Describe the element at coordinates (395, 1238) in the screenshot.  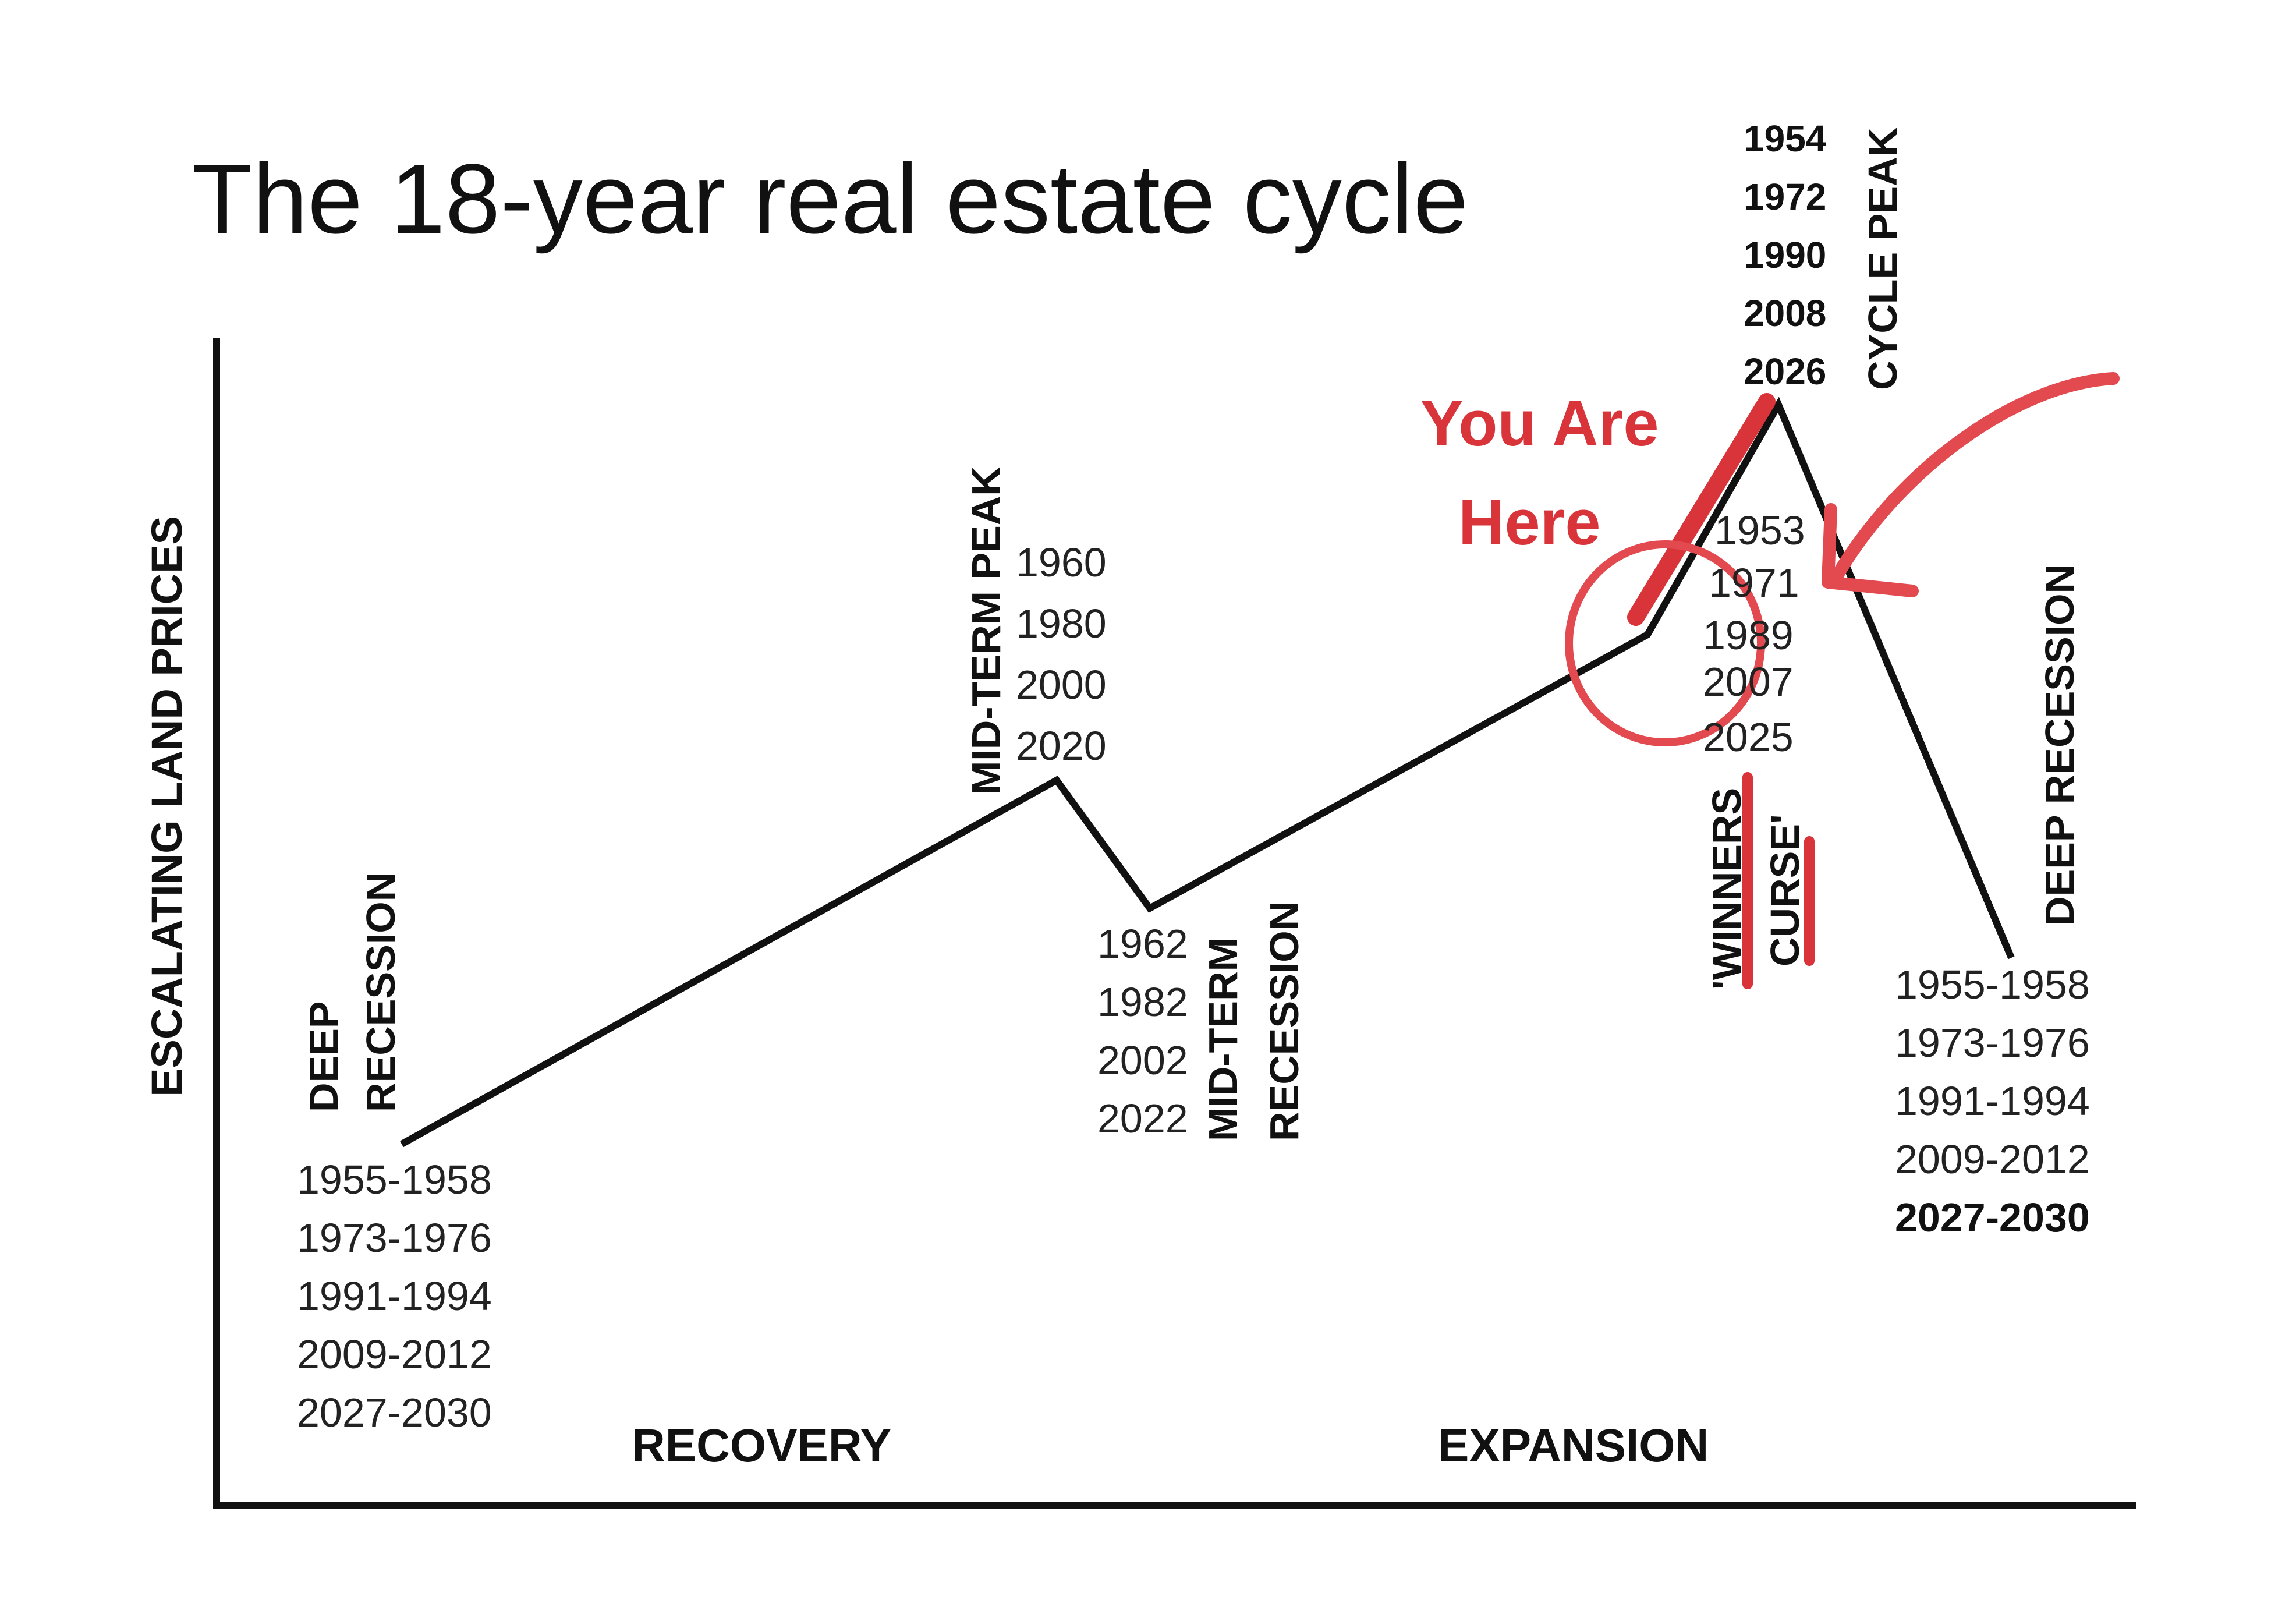
I see `start-year: 1973-1976` at that location.